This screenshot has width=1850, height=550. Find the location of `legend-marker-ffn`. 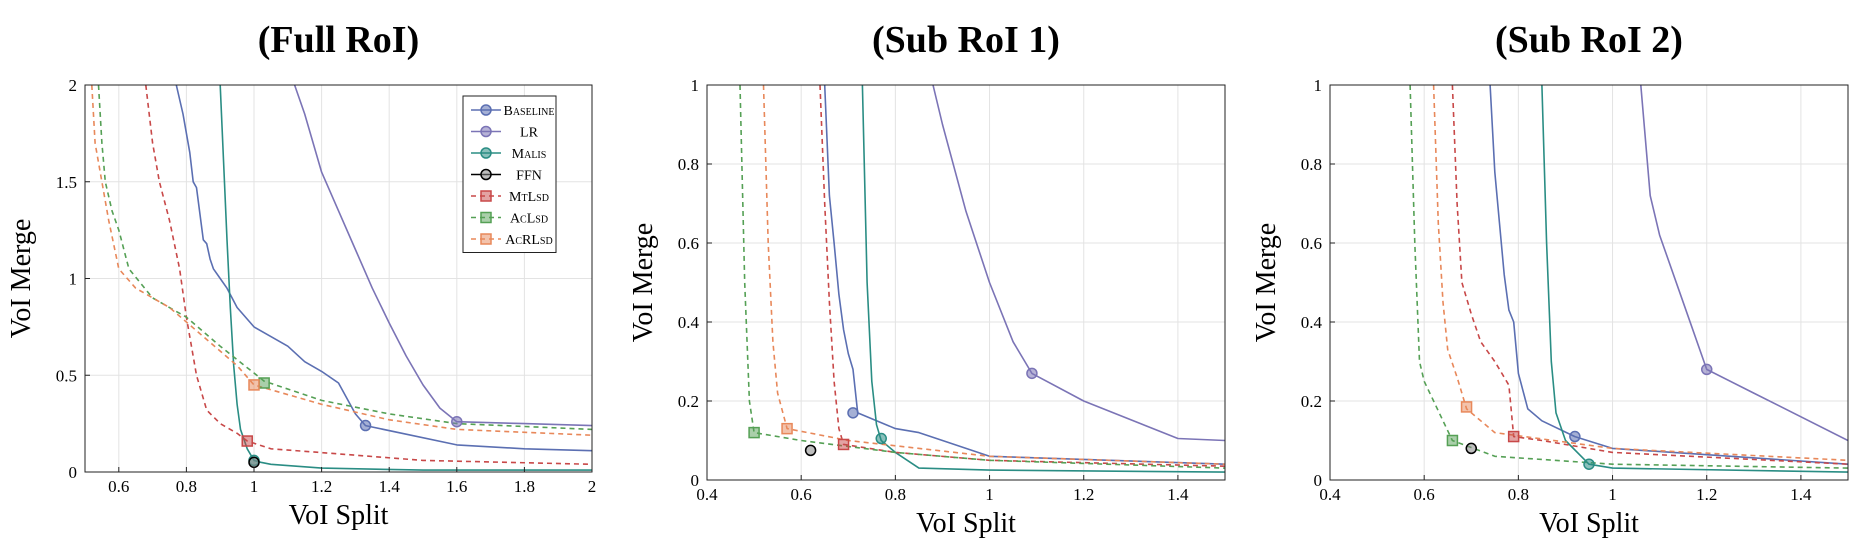

legend-marker-ffn is located at coordinates (486, 174).